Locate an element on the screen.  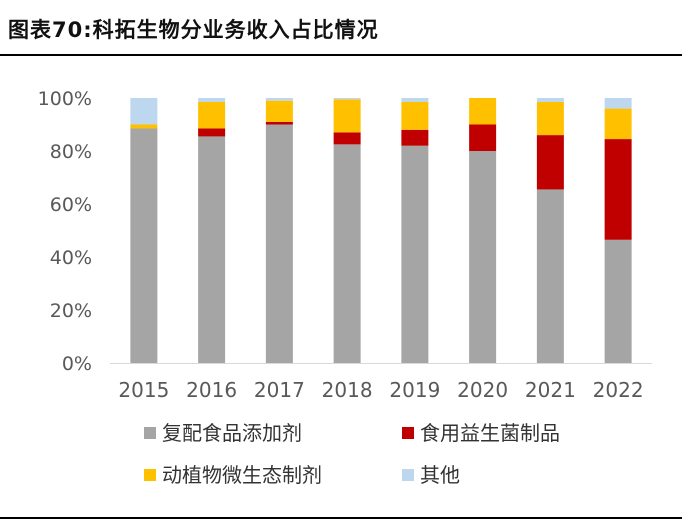
legend-label: 食用益生菌制品 is located at coordinates (490, 433).